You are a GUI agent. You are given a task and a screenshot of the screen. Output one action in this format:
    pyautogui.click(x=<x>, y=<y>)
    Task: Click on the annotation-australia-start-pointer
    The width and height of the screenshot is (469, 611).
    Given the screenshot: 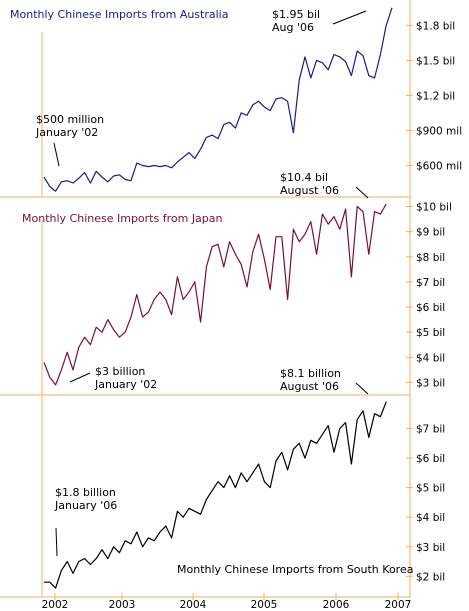 What is the action you would take?
    pyautogui.click(x=56, y=154)
    